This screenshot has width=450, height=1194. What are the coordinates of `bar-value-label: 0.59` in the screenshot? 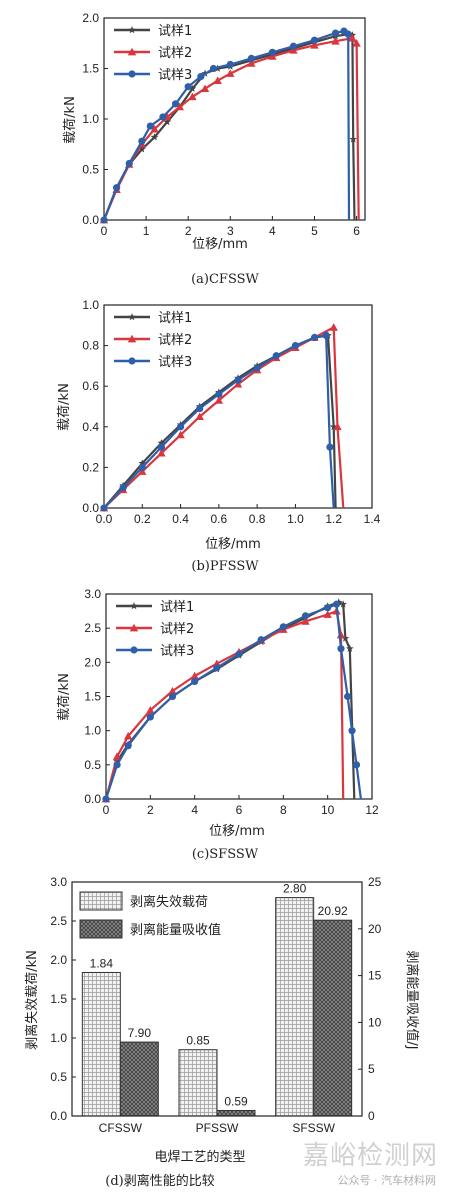 It's located at (236, 1101).